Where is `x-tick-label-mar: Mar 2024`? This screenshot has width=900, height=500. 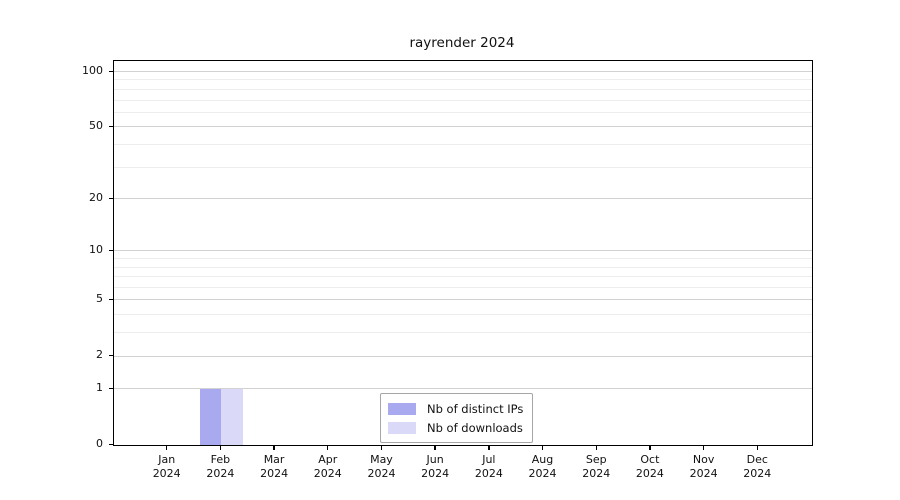 x-tick-label-mar: Mar 2024 is located at coordinates (274, 466).